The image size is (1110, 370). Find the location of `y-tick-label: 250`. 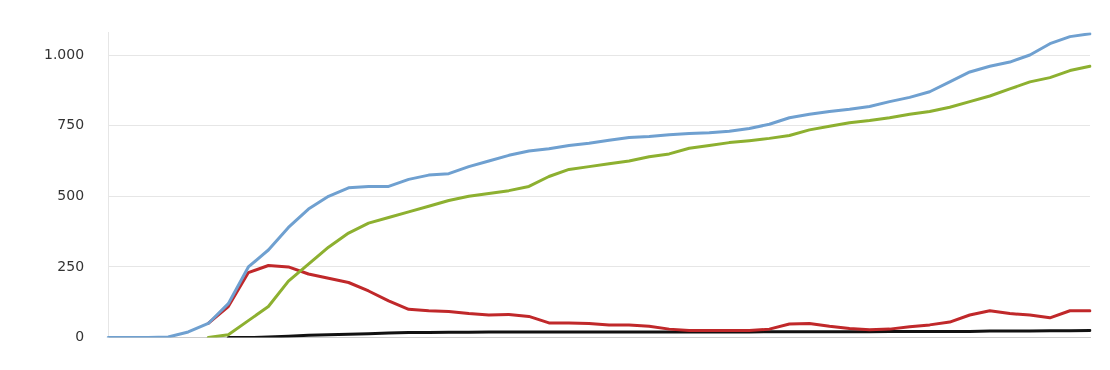

y-tick-label: 250 is located at coordinates (71, 265).